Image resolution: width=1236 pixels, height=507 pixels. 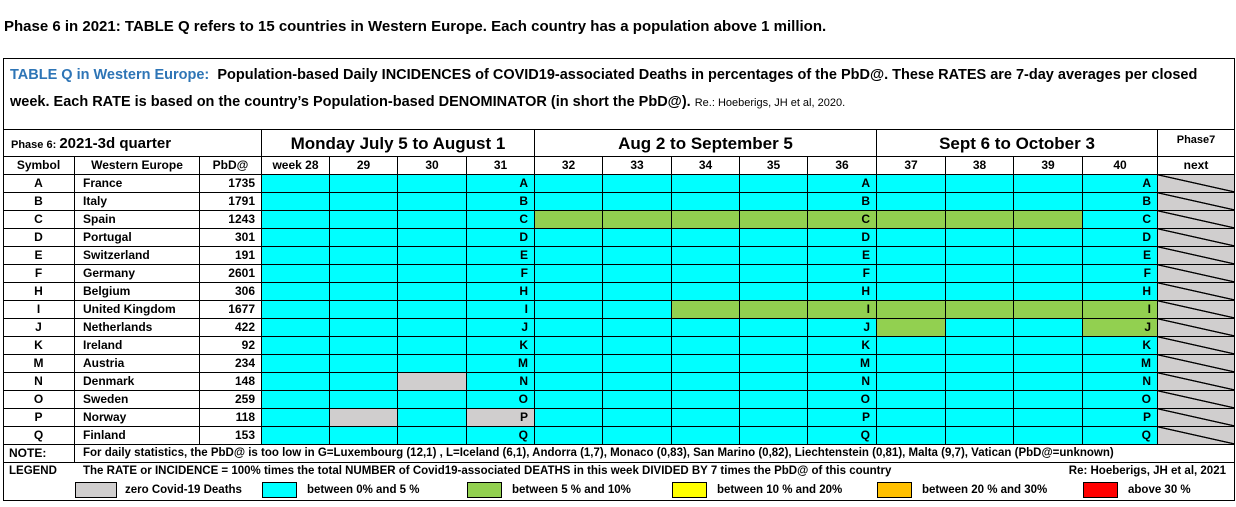 What do you see at coordinates (842, 292) in the screenshot?
I see `rate-cell: H` at bounding box center [842, 292].